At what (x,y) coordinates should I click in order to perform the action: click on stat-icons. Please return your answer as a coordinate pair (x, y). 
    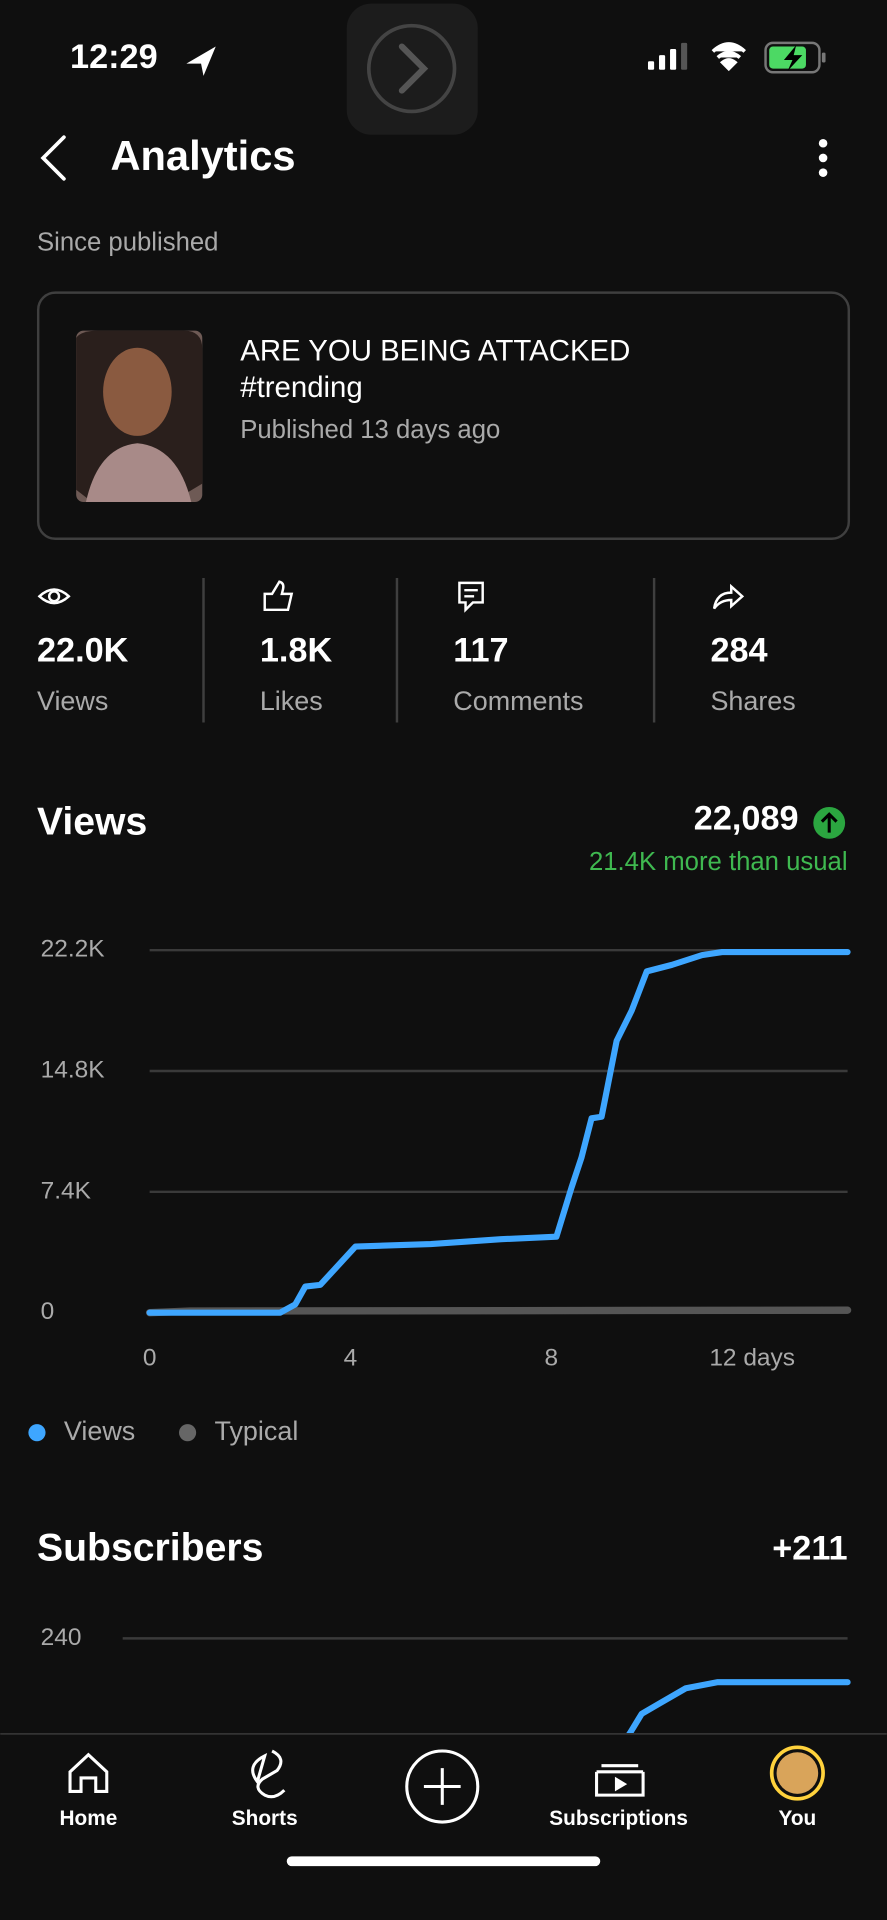
    Looking at the image, I should click on (391, 596).